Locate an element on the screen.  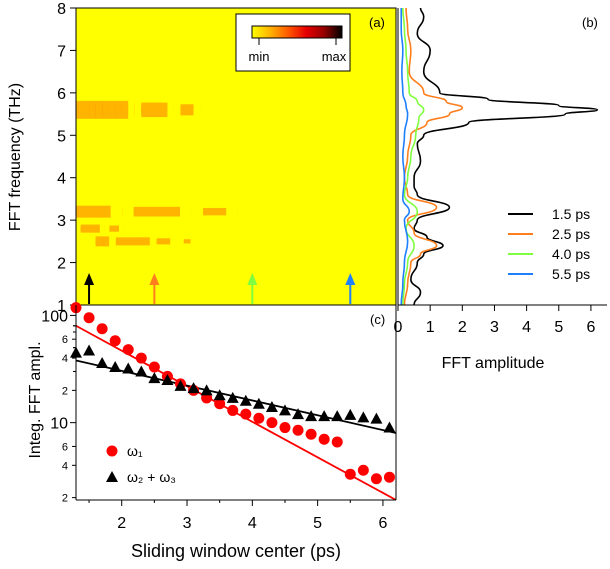
y-tick-label: 3 is located at coordinates (61, 221).